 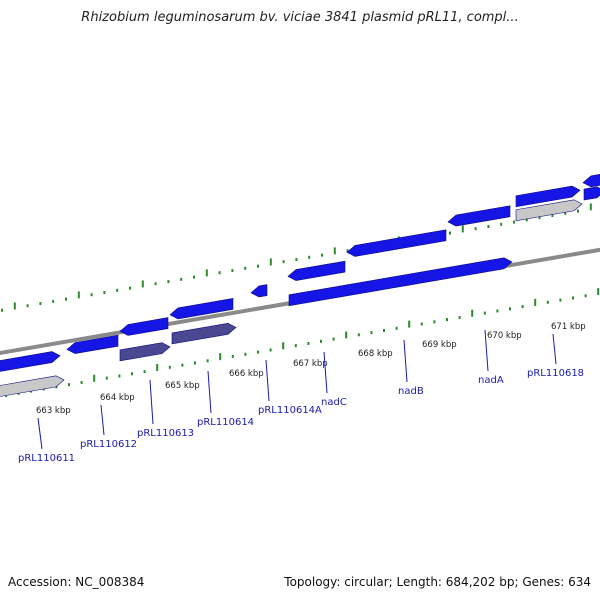 I want to click on scale-label: 669 kbp, so click(x=439, y=345).